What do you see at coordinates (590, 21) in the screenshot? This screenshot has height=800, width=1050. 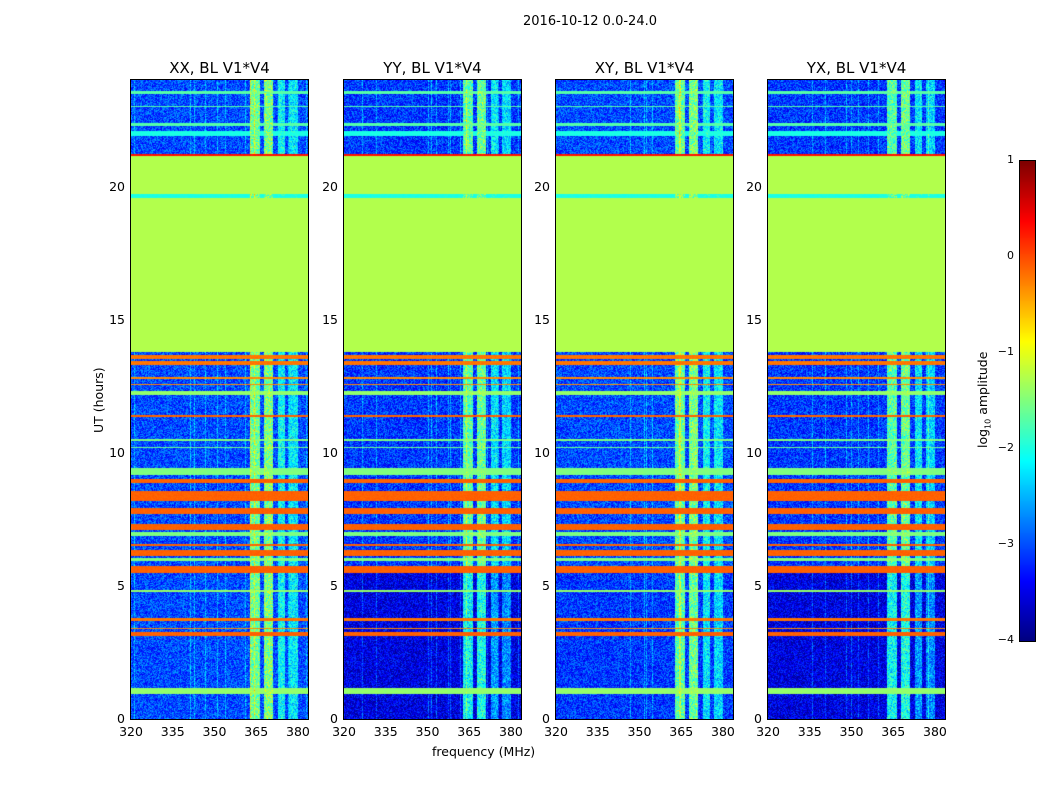 I see `figure-title: 2016-10-12 0.0-24.0` at bounding box center [590, 21].